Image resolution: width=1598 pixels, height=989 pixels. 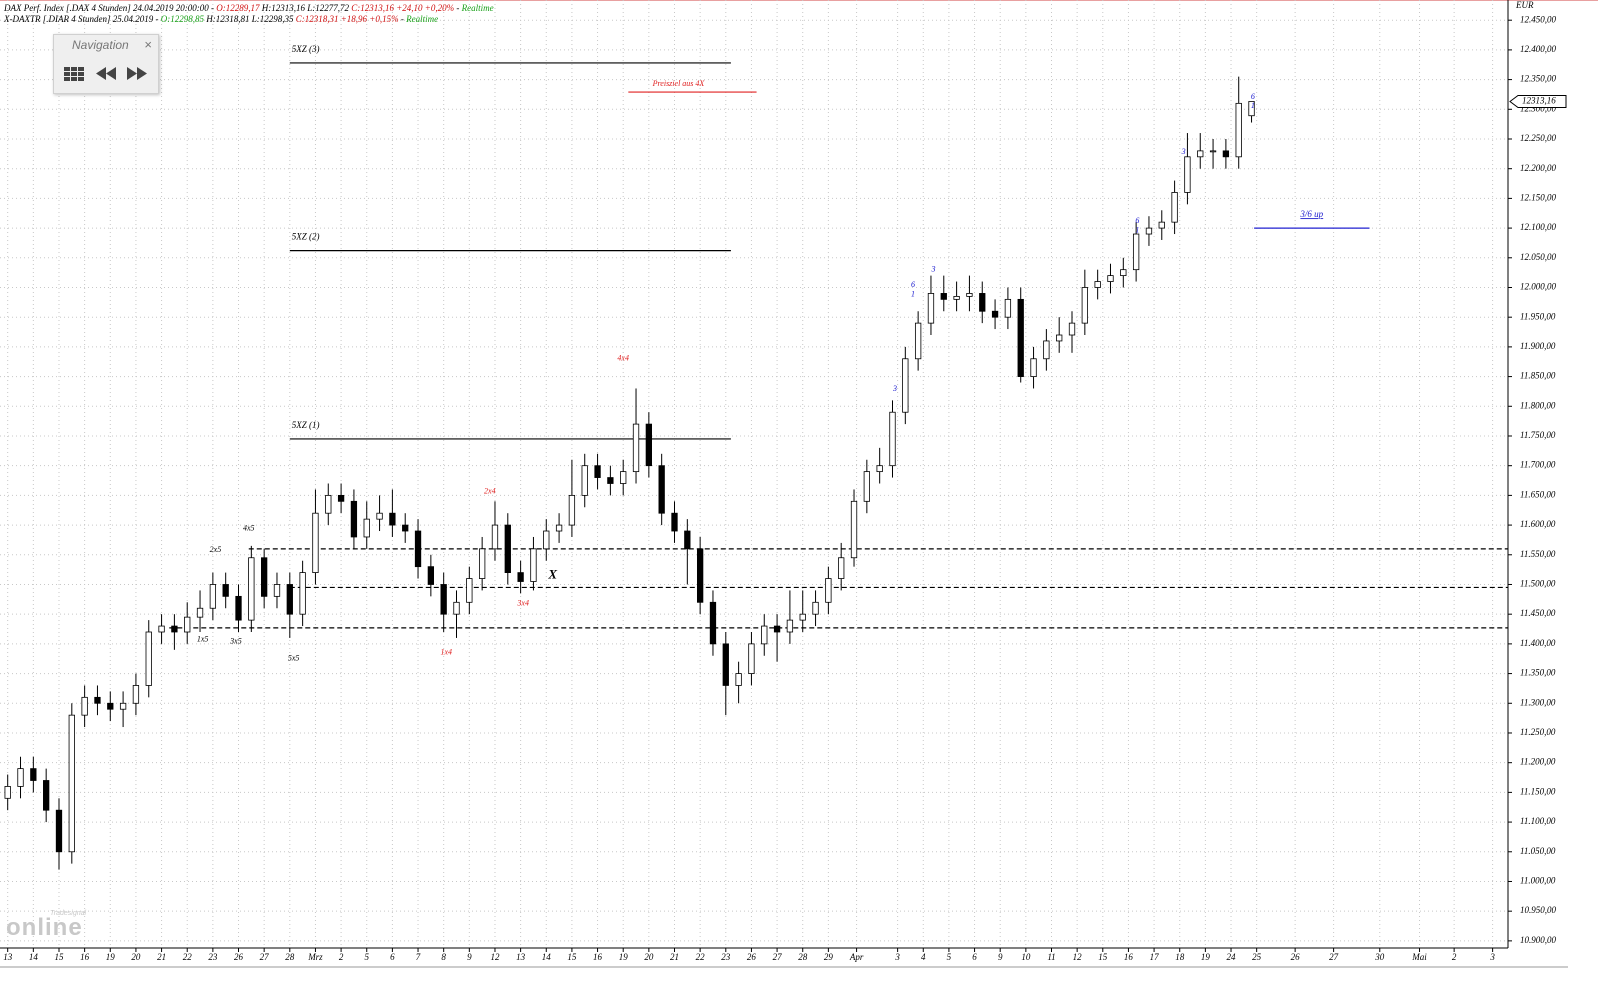 I want to click on rewind-button, so click(x=106, y=73).